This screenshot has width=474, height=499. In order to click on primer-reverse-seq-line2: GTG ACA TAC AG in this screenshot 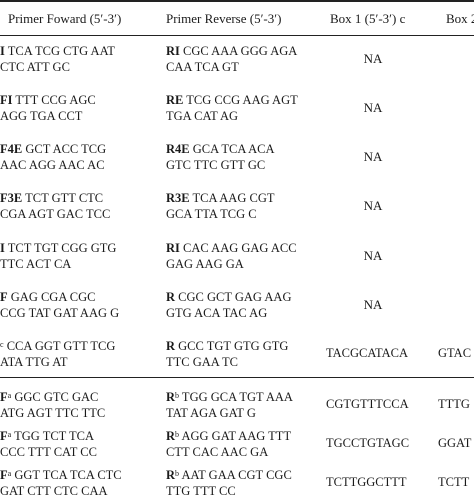, I will do `click(217, 313)`.